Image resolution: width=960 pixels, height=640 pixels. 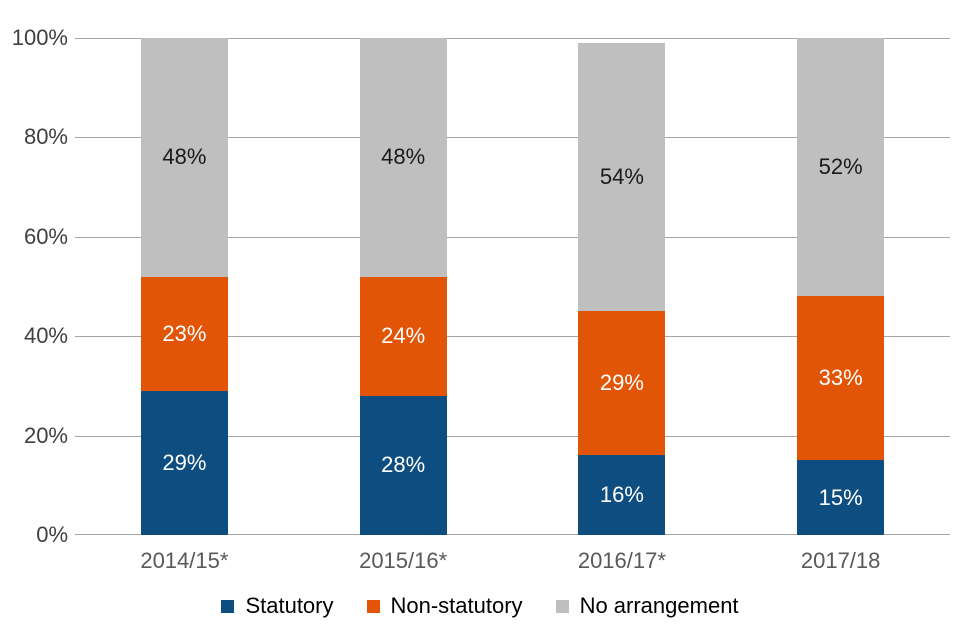 I want to click on bar-segment-label: 15%, so click(x=840, y=497).